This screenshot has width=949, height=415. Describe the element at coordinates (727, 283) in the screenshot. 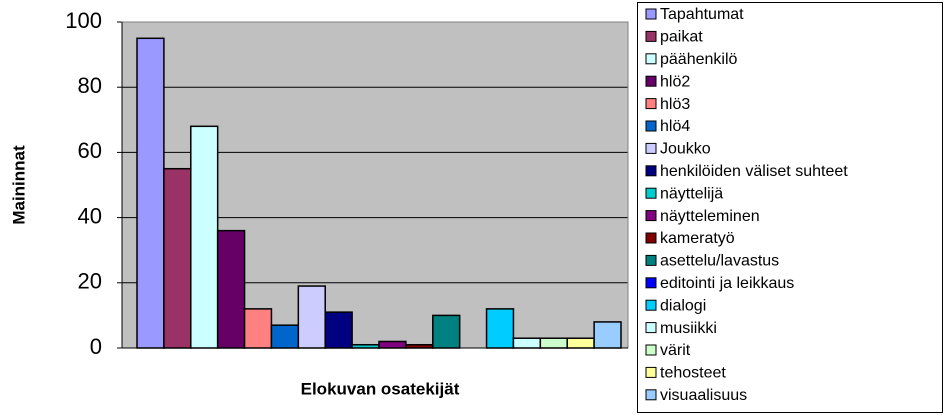

I see `legend-label: editointi ja leikkaus` at that location.